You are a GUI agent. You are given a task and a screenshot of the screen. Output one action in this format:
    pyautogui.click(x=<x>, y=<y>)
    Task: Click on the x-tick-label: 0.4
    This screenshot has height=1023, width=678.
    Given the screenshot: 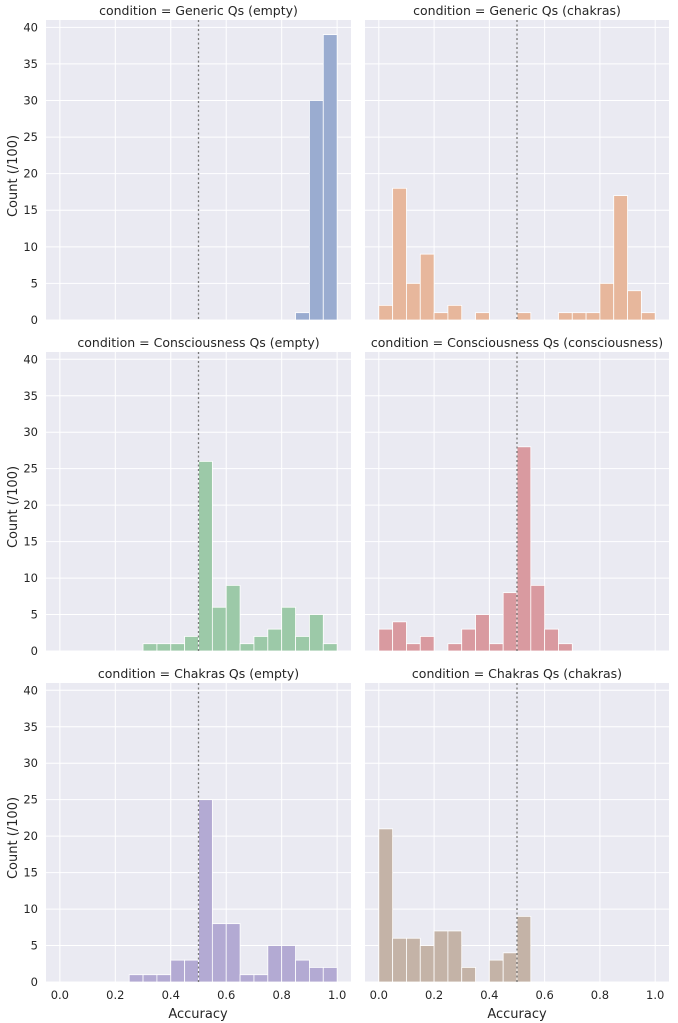 What is the action you would take?
    pyautogui.click(x=489, y=995)
    